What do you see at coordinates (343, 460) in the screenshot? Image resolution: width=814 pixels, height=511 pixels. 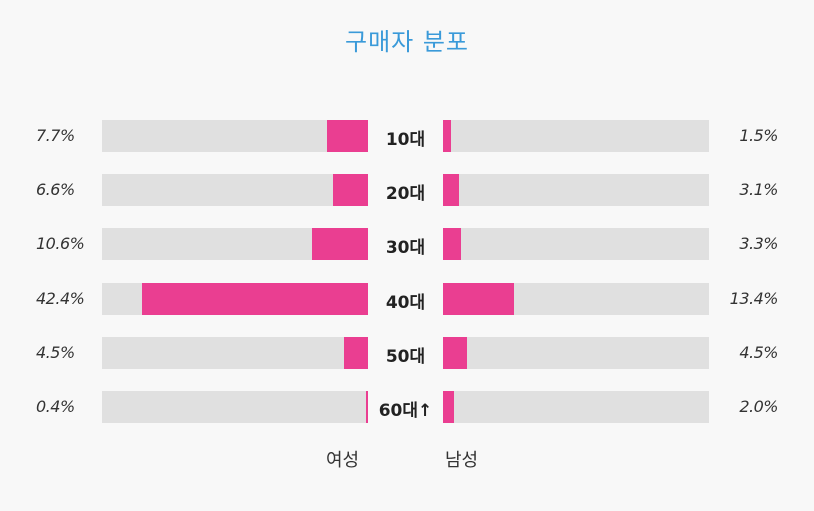 I see `female-axis-label: 여성` at bounding box center [343, 460].